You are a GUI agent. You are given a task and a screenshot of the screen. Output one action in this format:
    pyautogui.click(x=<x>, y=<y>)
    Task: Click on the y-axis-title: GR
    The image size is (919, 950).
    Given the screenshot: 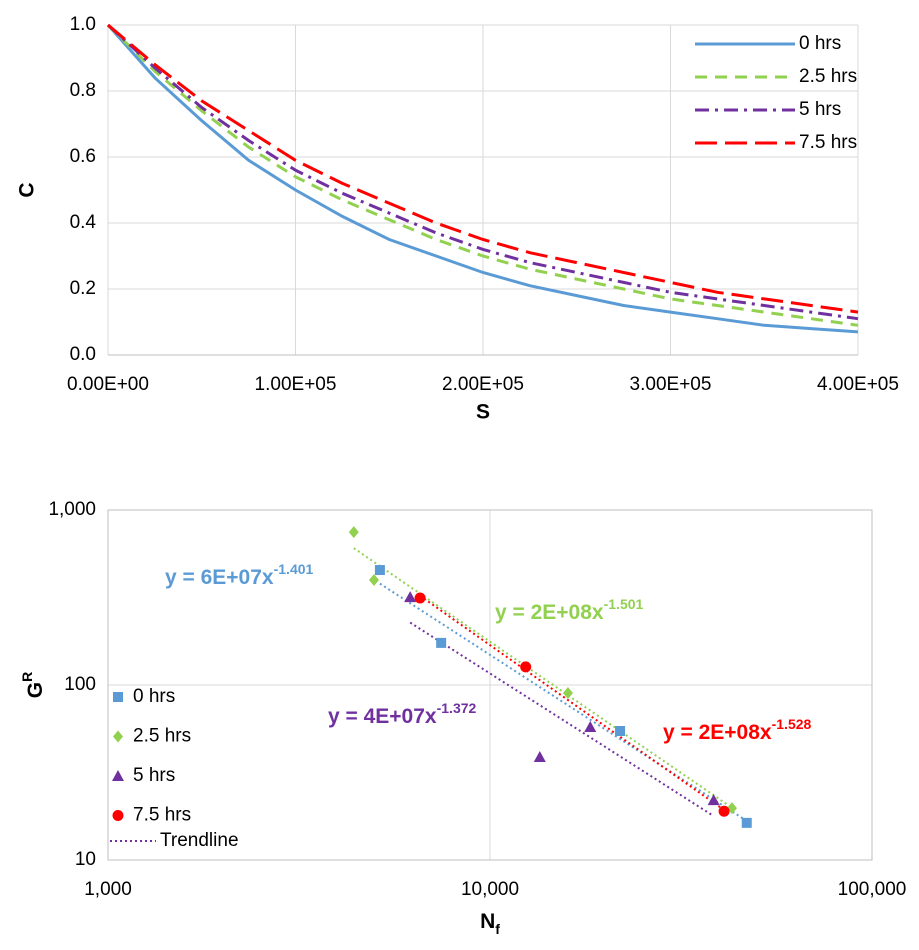 What is the action you would take?
    pyautogui.click(x=33, y=685)
    